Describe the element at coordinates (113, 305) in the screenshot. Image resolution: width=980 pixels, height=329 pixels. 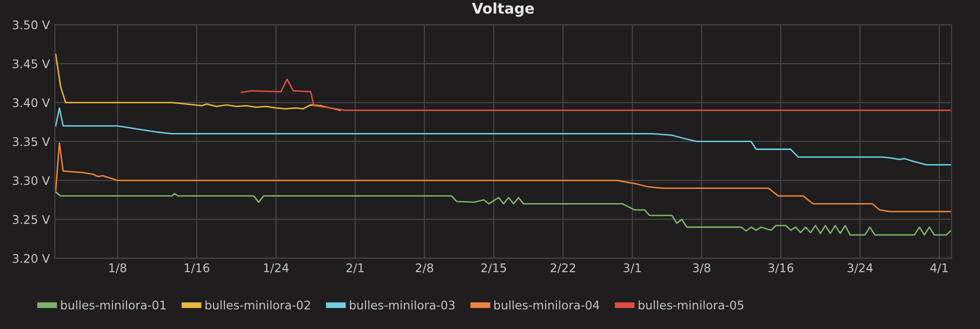
I see `legend-label: bulles-minilora-01` at that location.